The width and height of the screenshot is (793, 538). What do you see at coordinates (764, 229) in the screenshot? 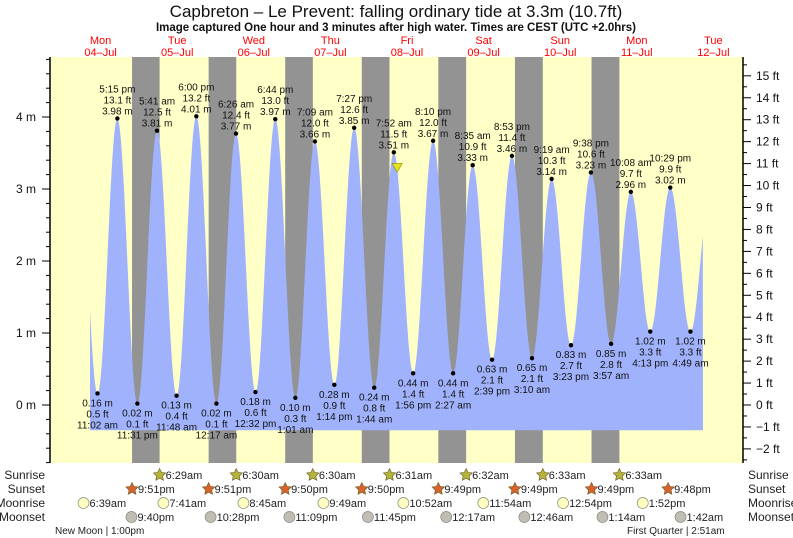
I see `right-tick-label: 8 ft` at bounding box center [764, 229].